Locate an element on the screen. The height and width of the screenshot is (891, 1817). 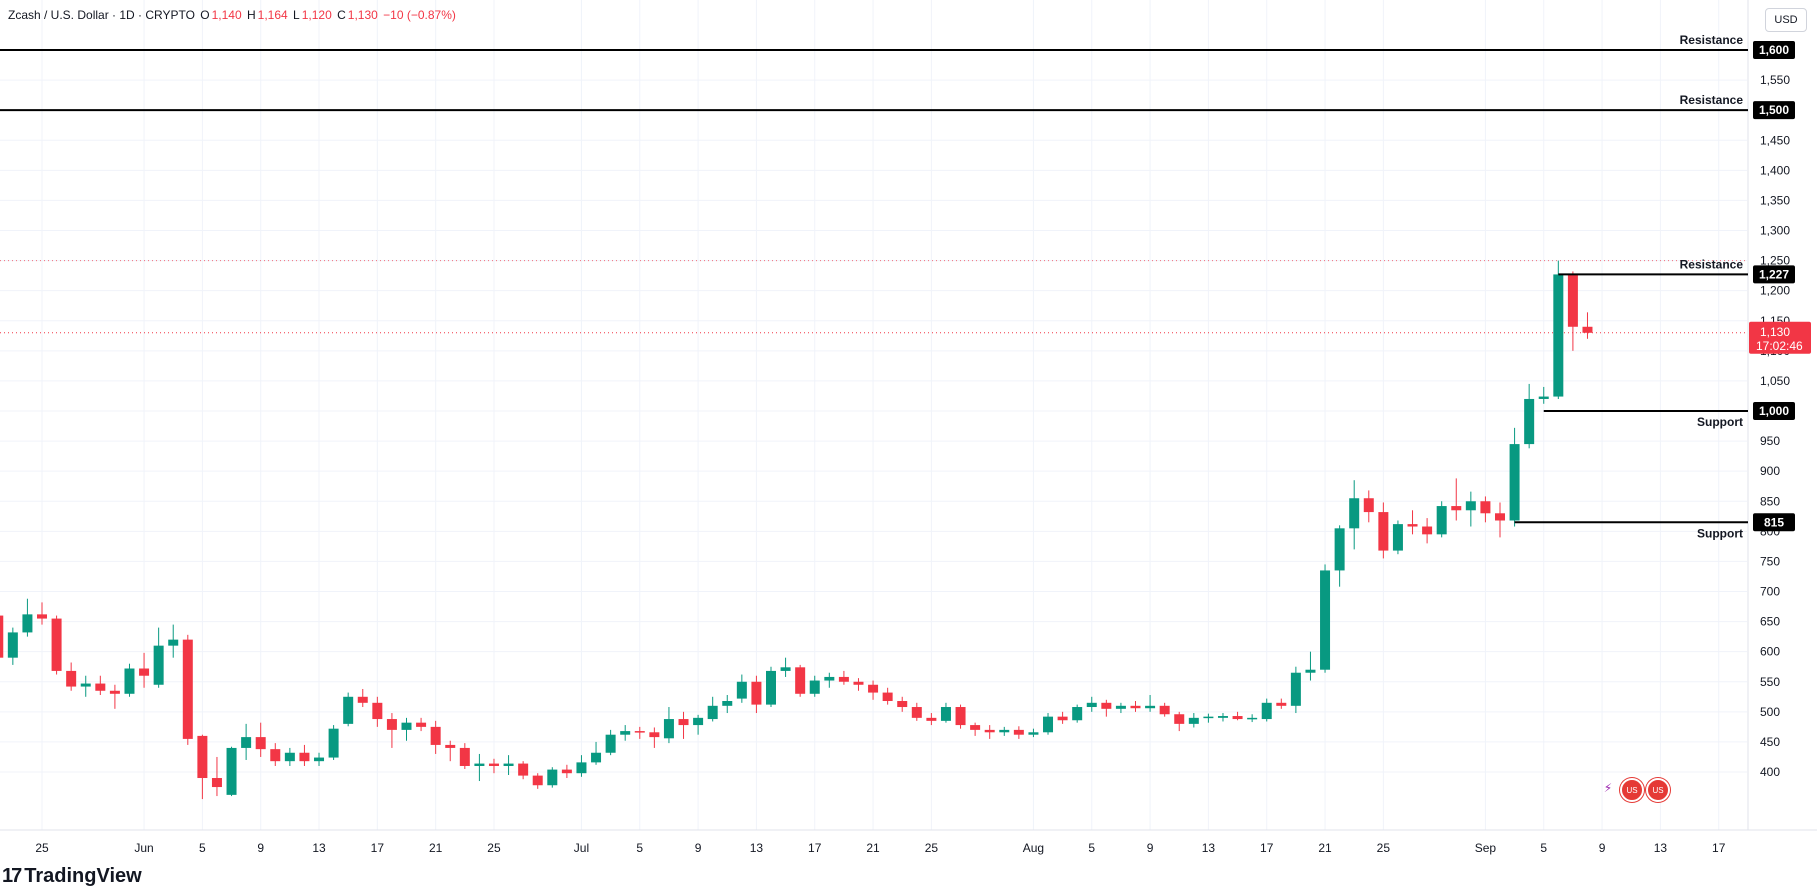
x-tick-label: Sep is located at coordinates (1486, 848).